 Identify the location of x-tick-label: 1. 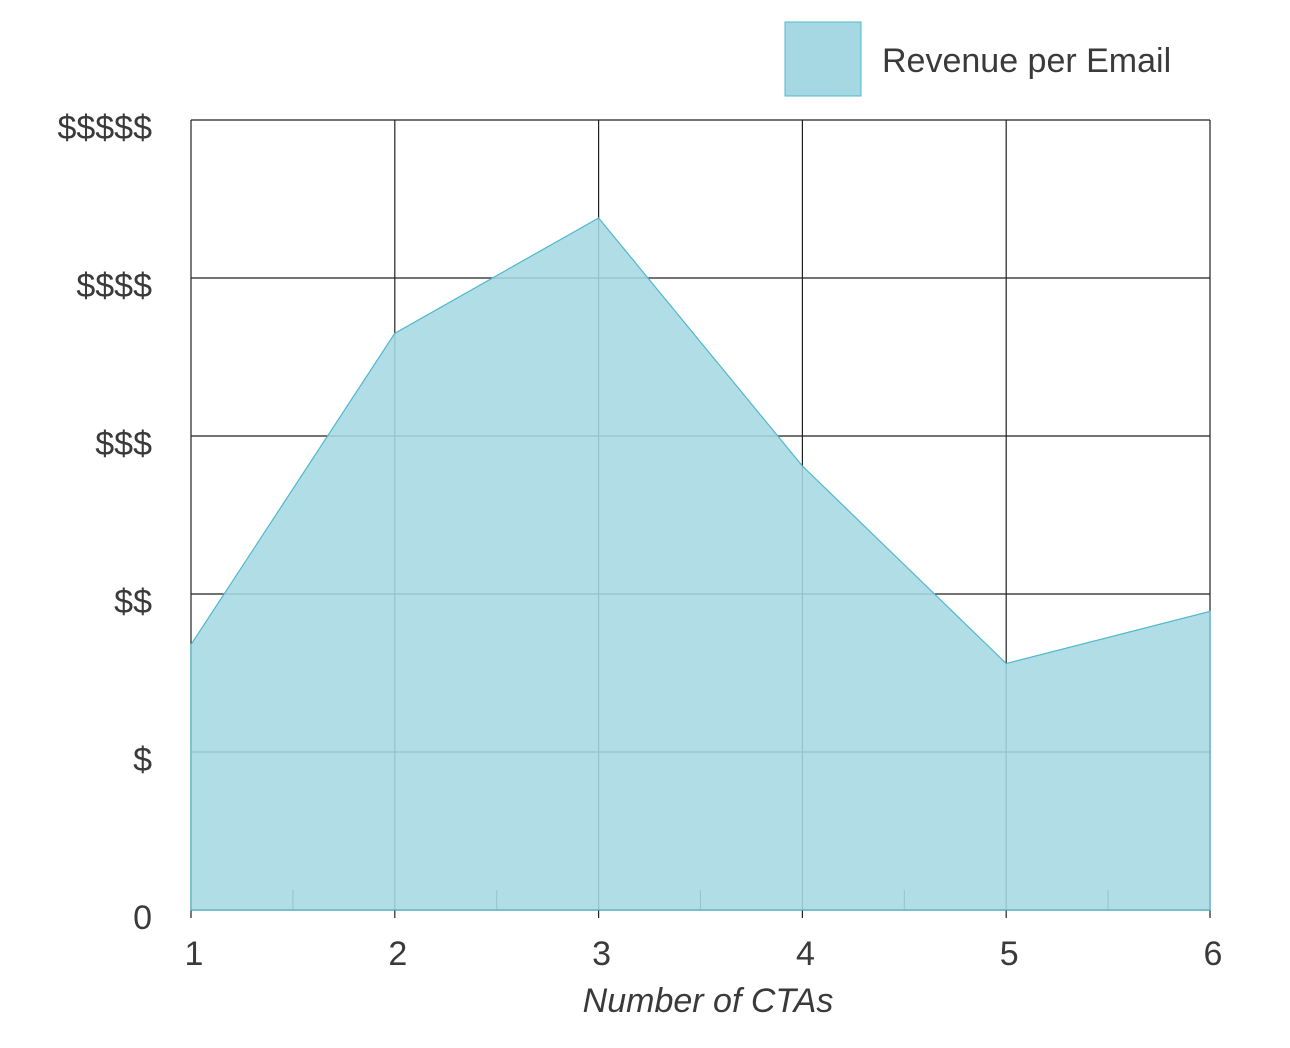
(194, 954).